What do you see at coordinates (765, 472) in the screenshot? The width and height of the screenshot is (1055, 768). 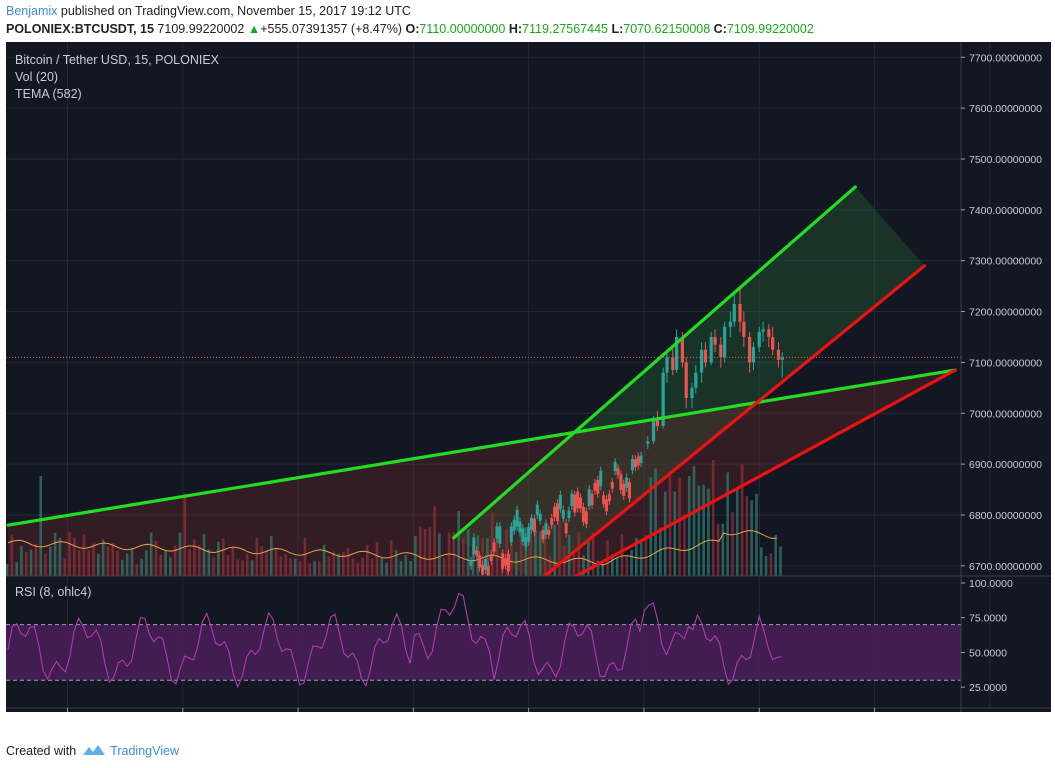 I see `trendline` at bounding box center [765, 472].